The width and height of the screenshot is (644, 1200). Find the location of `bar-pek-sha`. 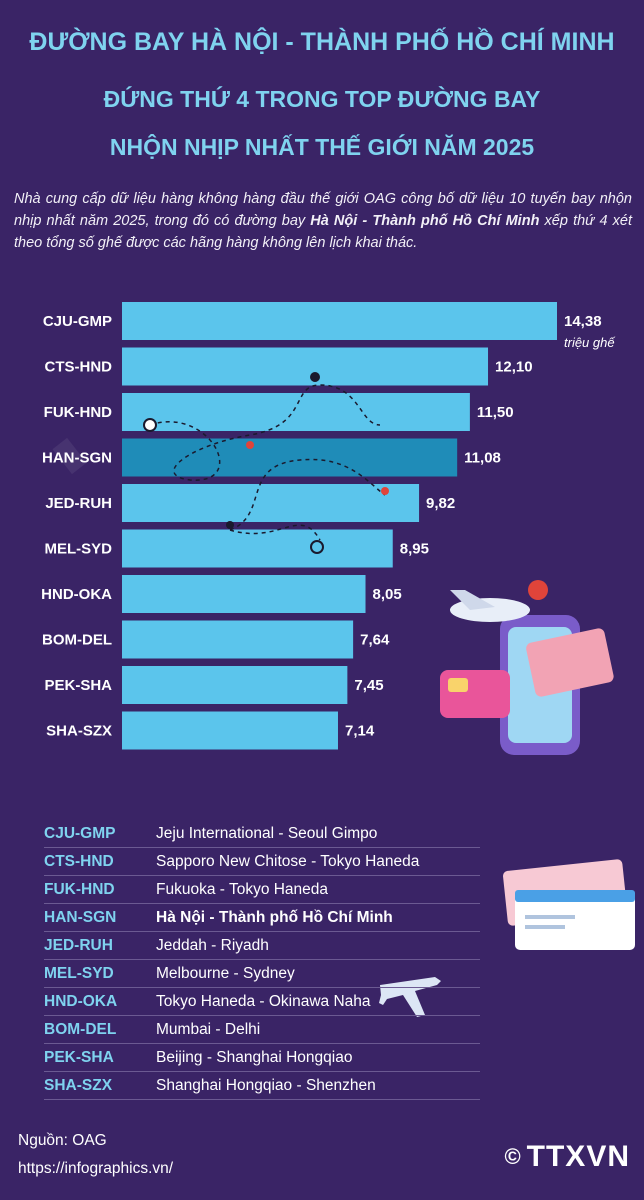

bar-pek-sha is located at coordinates (235, 685).